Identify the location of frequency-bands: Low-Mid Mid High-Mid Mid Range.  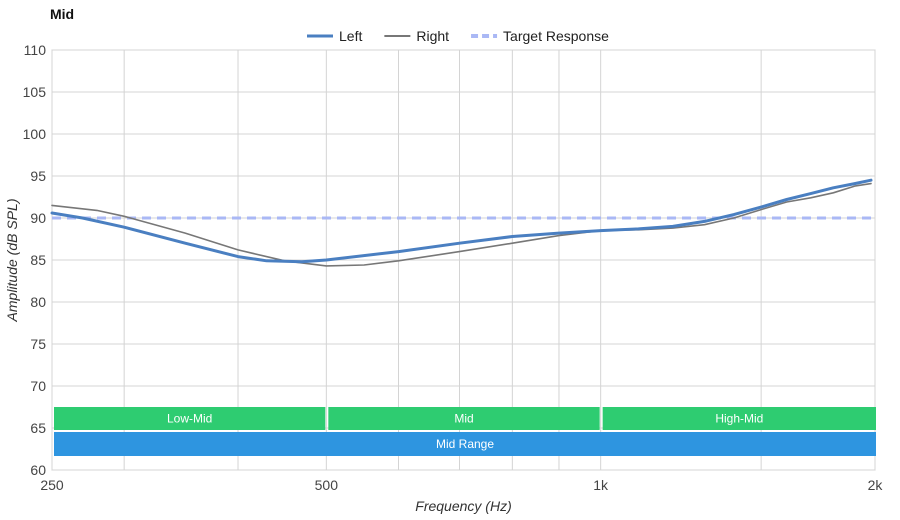
(465, 431).